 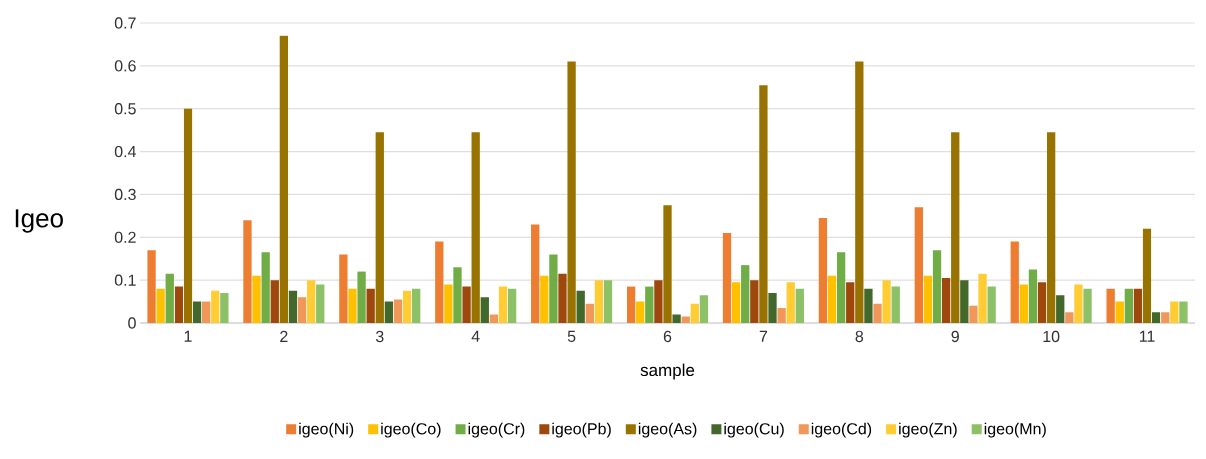 What do you see at coordinates (379, 336) in the screenshot?
I see `x-tick-label: 3` at bounding box center [379, 336].